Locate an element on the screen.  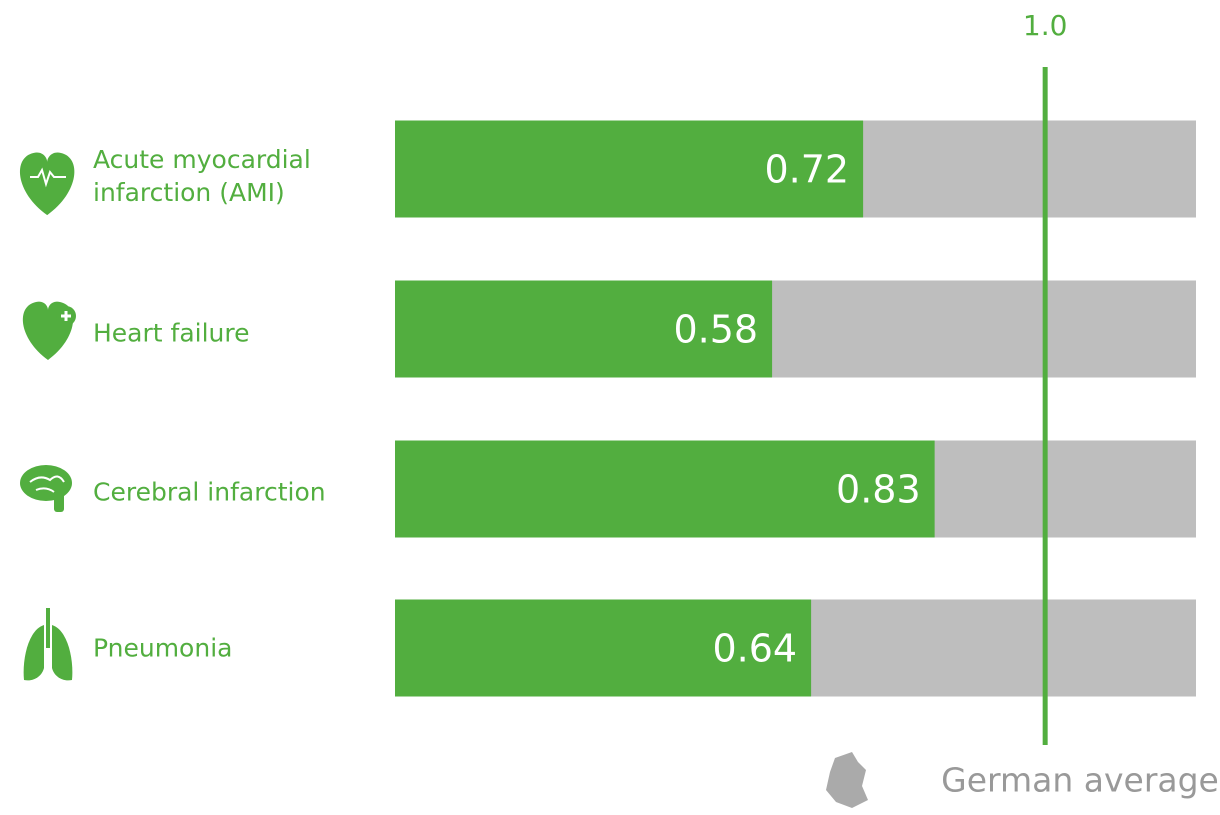
plus is located at coordinates (66, 316).